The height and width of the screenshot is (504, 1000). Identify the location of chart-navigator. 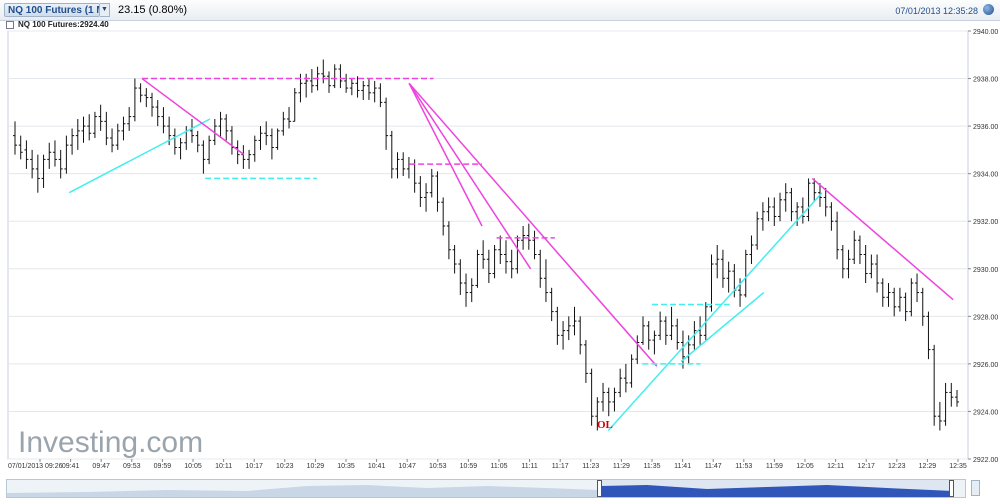
(486, 488).